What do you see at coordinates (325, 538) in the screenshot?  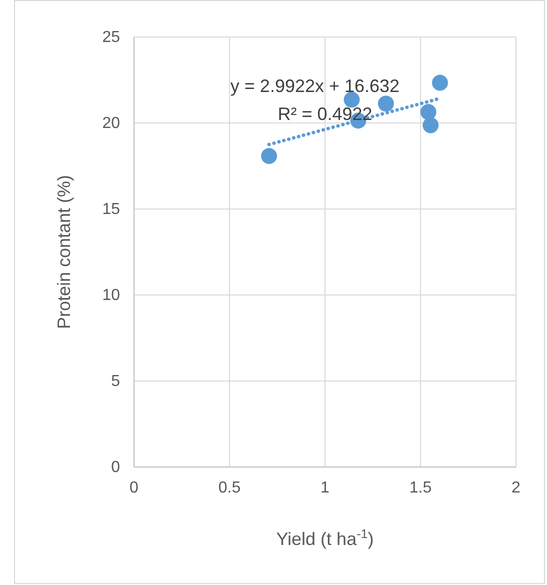 I see `x-axis-title: Yield (t ha$^{-1}$)` at bounding box center [325, 538].